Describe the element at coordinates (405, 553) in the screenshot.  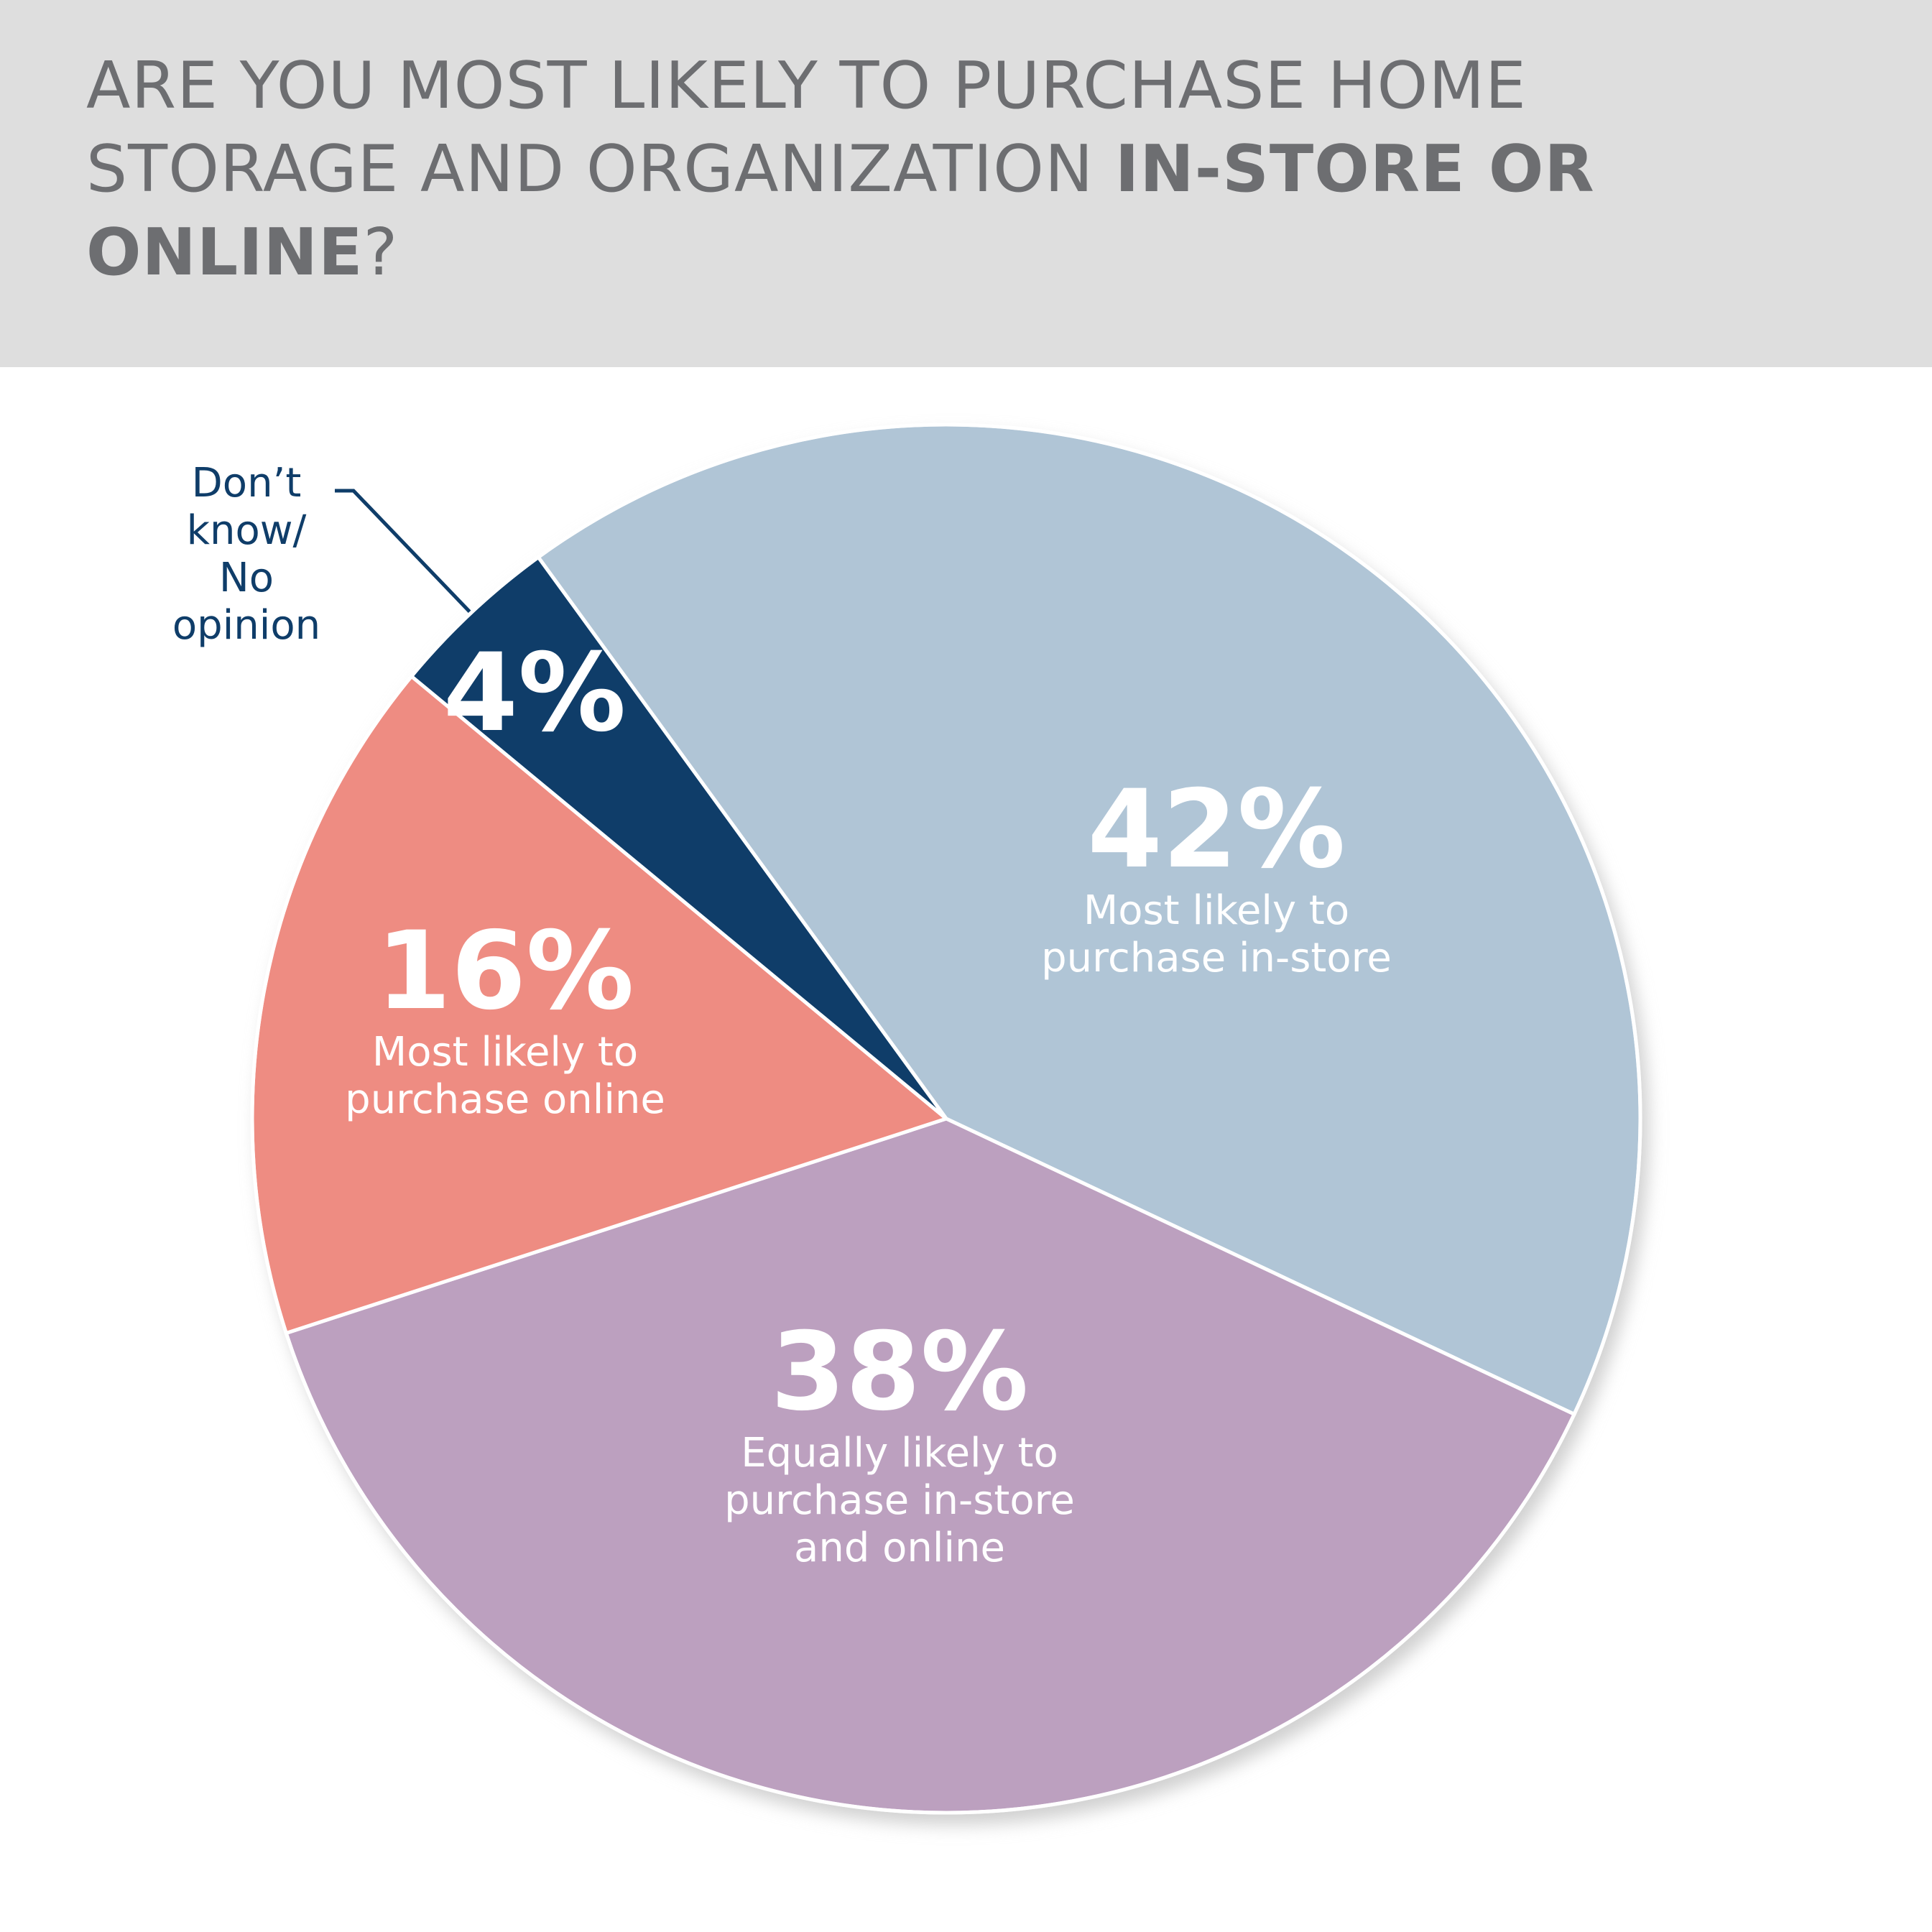
I see `leader-line` at that location.